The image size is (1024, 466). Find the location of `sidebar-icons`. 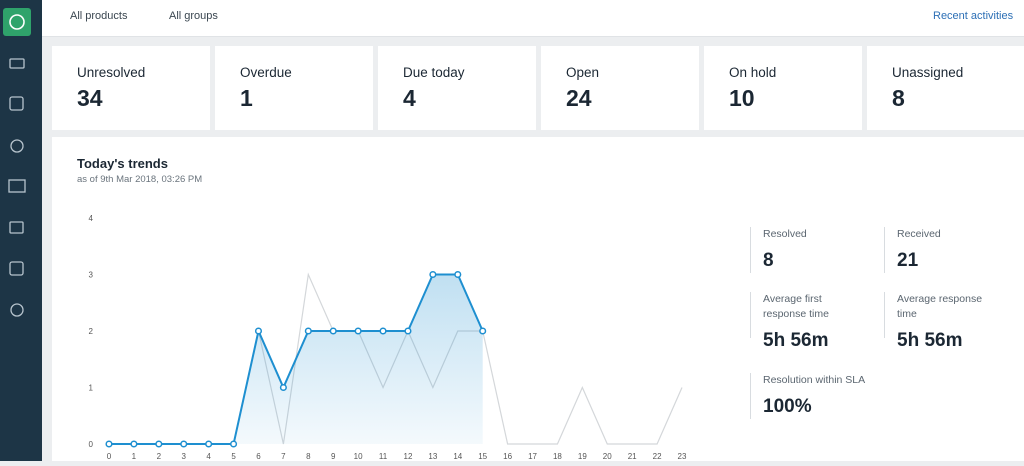

sidebar-icons is located at coordinates (17, 162).